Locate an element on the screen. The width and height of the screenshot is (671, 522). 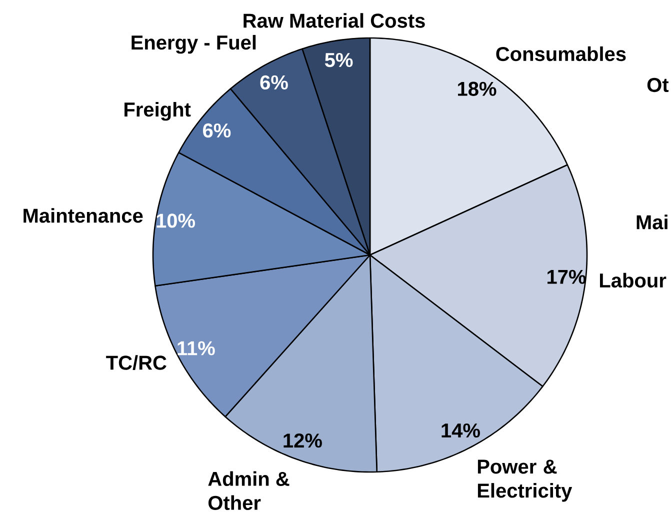
text: Mai is located at coordinates (652, 222).